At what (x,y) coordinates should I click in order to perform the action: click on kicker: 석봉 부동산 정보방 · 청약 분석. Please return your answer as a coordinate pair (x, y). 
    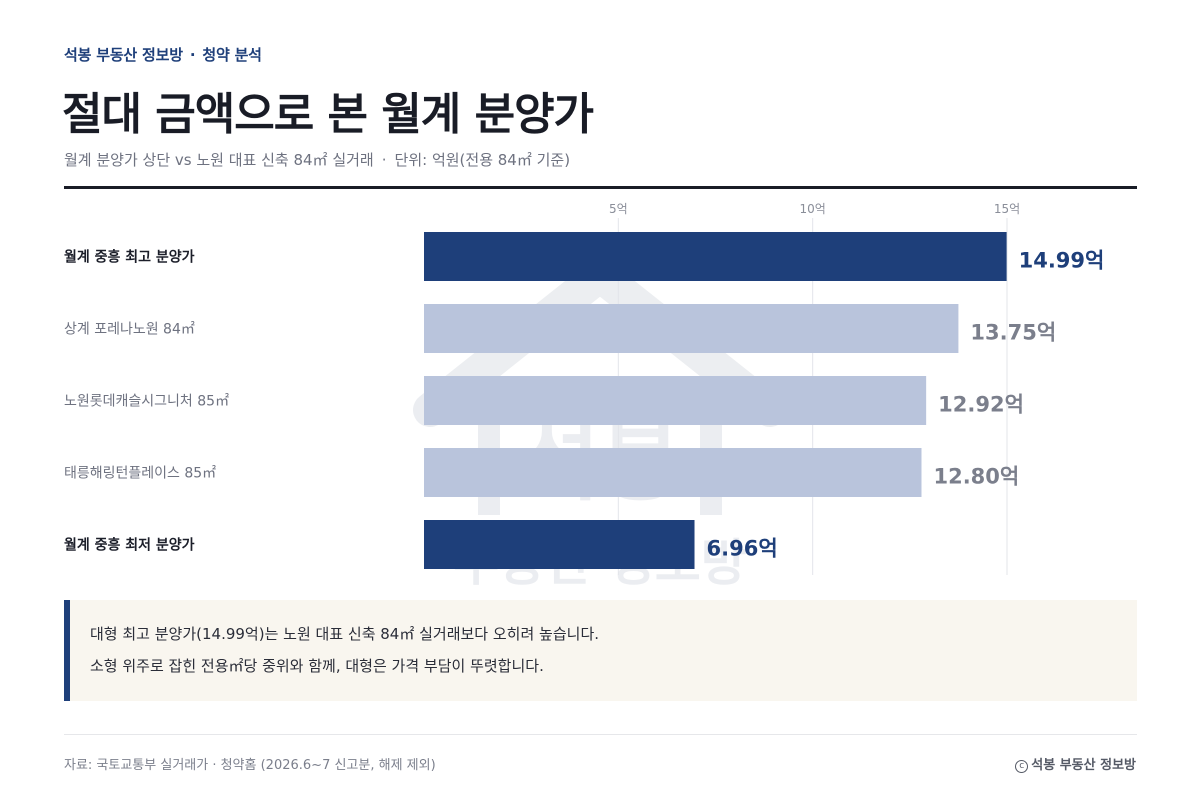
    Looking at the image, I should click on (163, 54).